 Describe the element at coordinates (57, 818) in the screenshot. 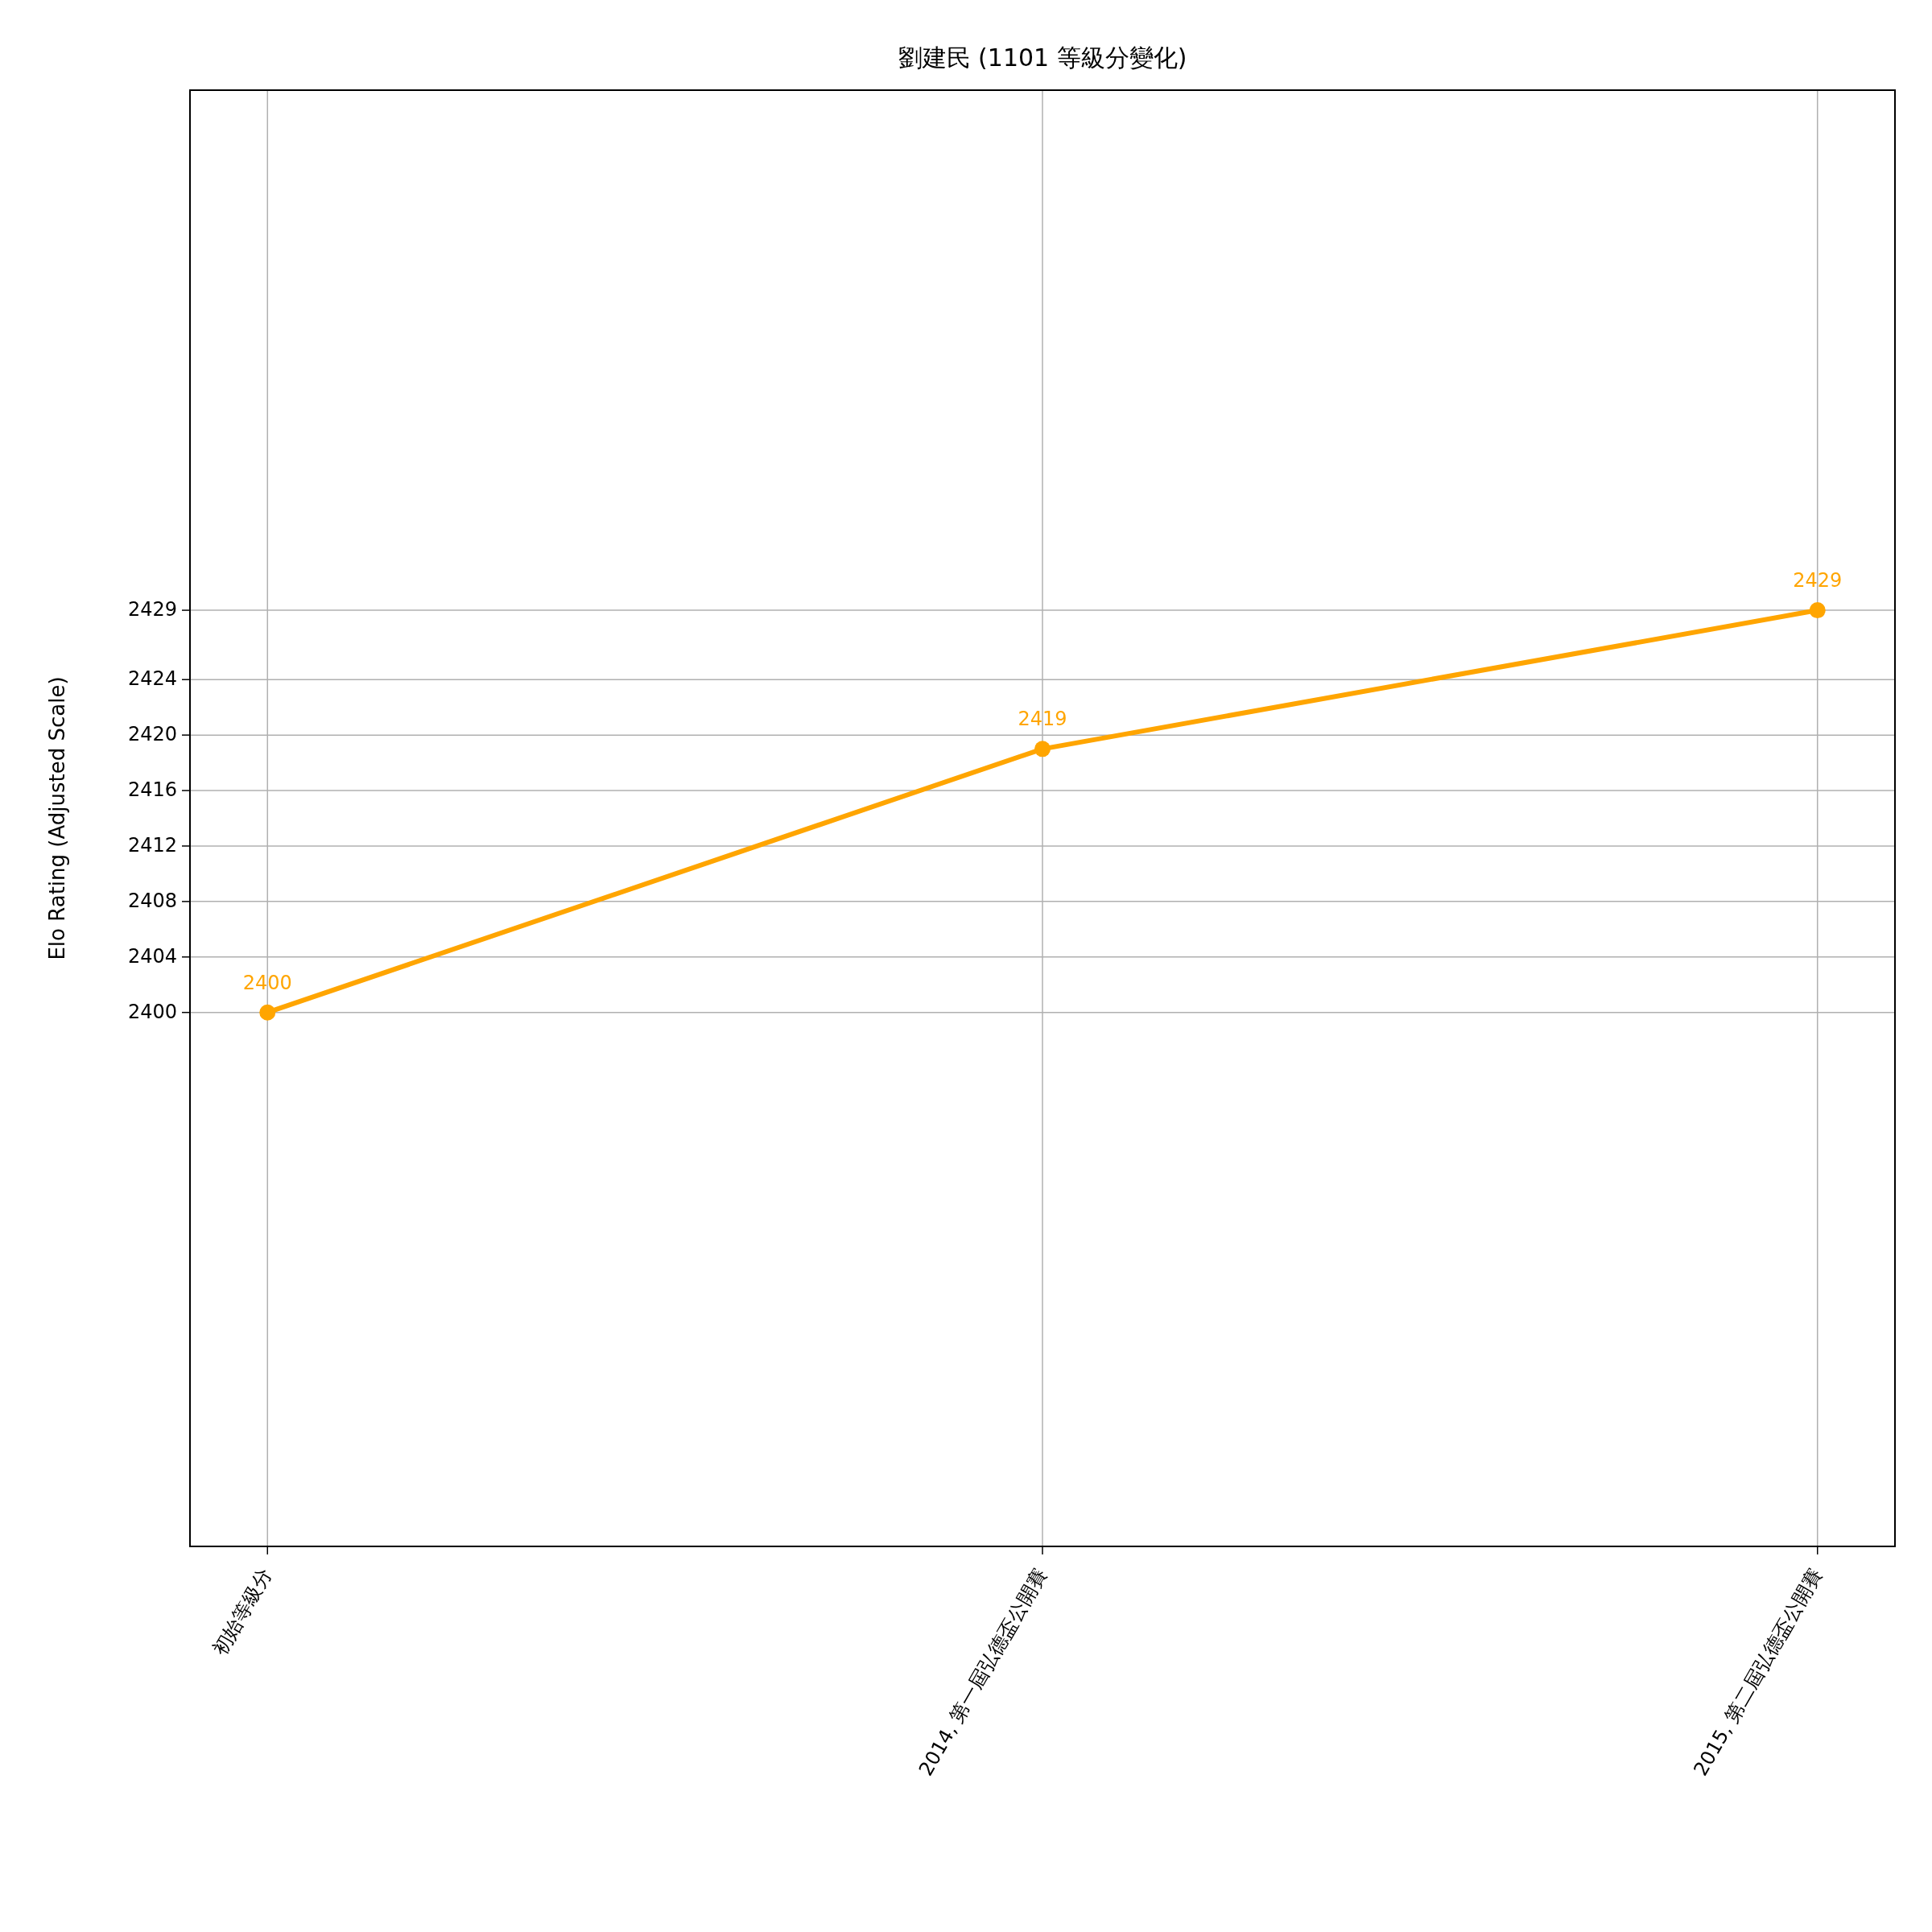

I see `y-axis-title: Elo Rating (Adjusted Scale)` at that location.